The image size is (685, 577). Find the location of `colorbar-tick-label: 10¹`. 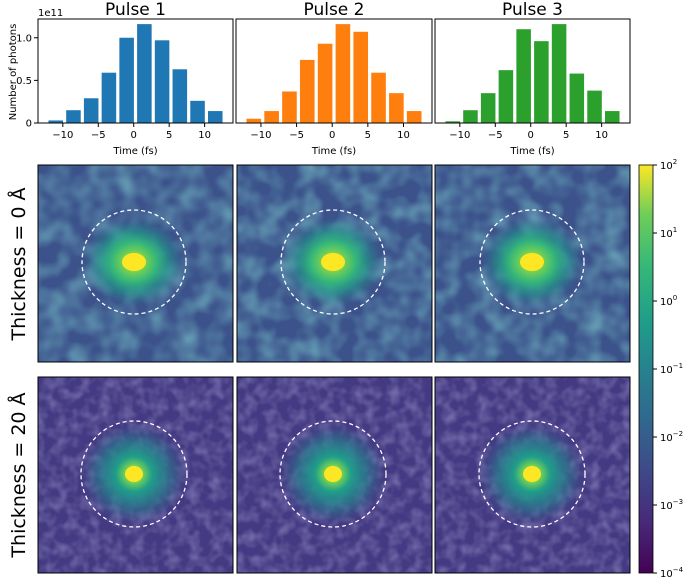

colorbar-tick-label: 10¹ is located at coordinates (668, 233).